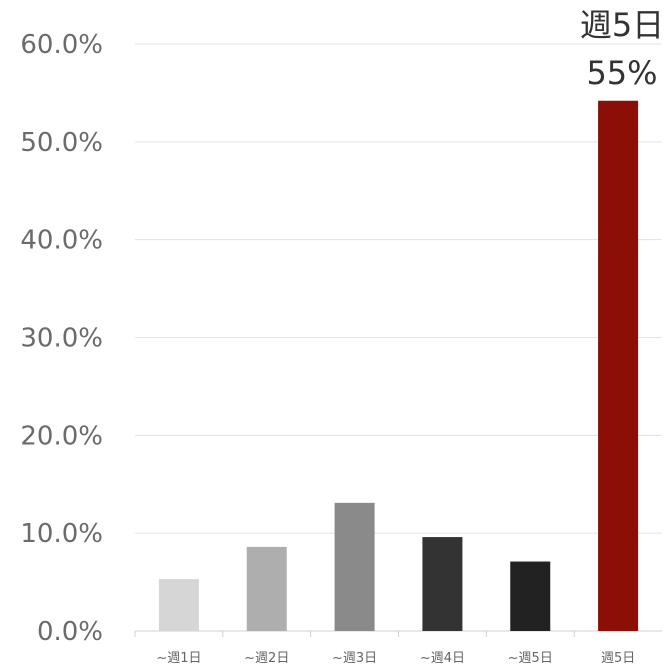 This screenshot has height=666, width=667. What do you see at coordinates (530, 658) in the screenshot?
I see `x-tick-label: ~週5日` at bounding box center [530, 658].